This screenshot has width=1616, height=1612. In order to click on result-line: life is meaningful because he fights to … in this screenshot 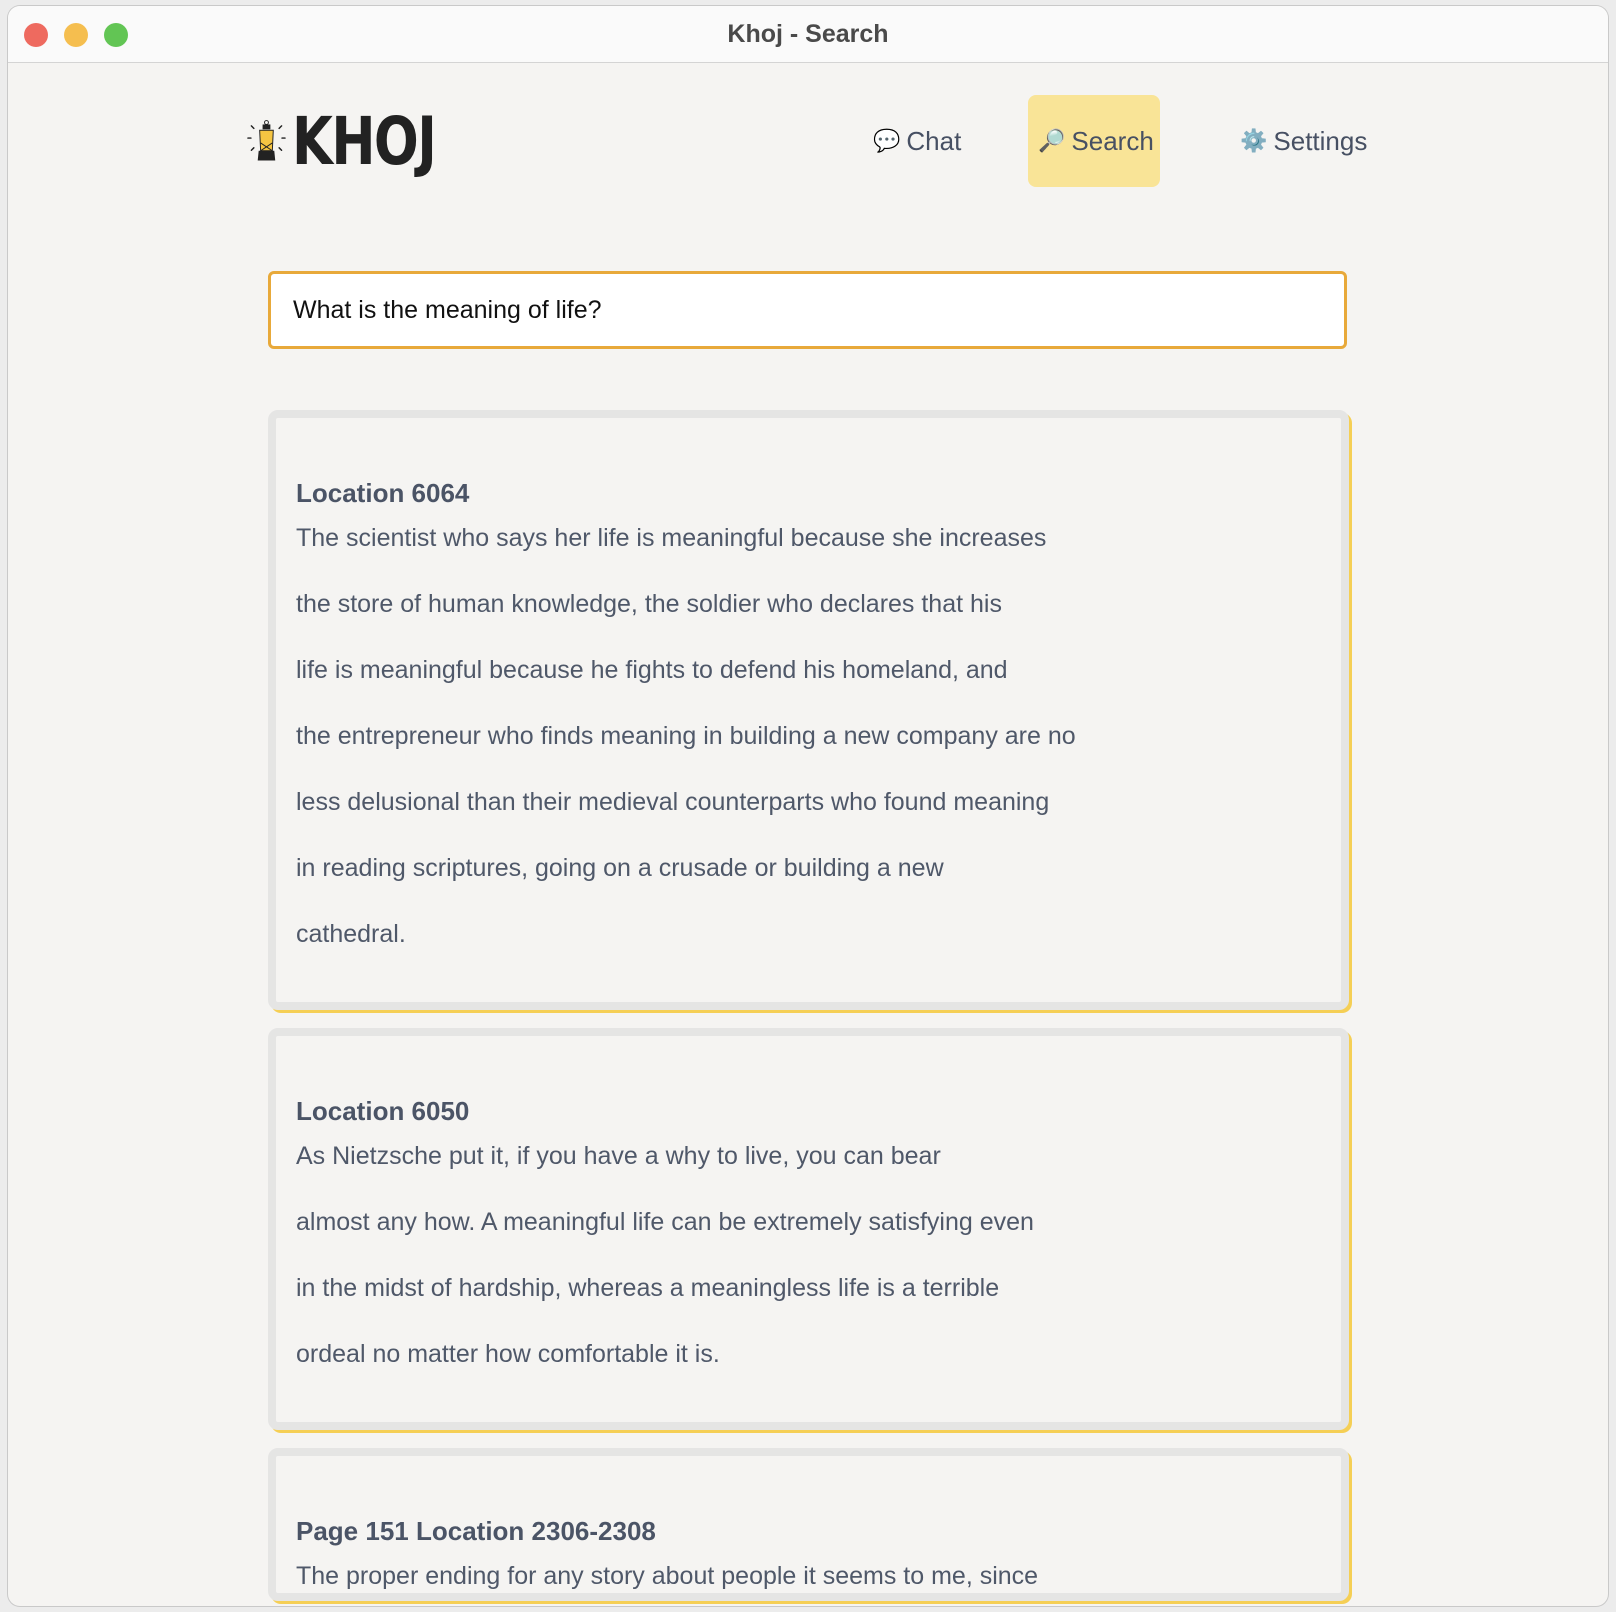, I will do `click(652, 670)`.